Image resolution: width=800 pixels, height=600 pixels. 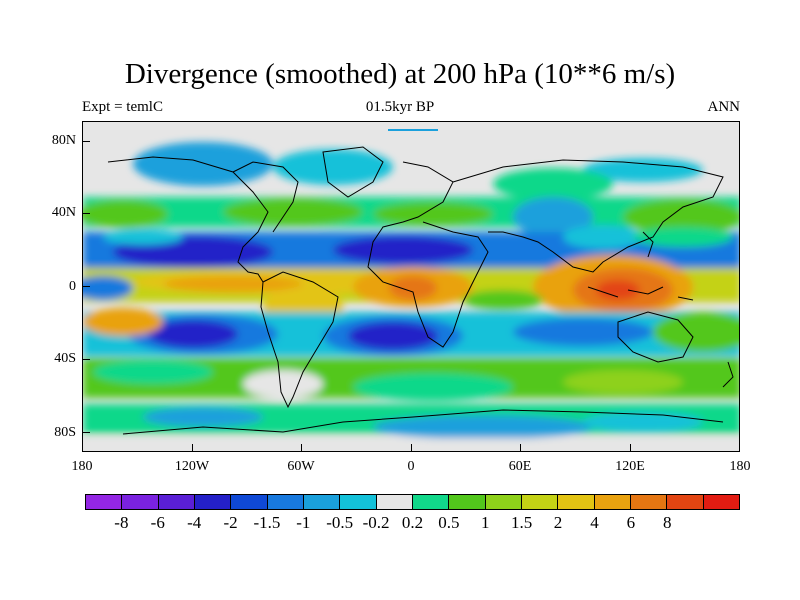 What do you see at coordinates (740, 466) in the screenshot?
I see `lon-label-180e: 180` at bounding box center [740, 466].